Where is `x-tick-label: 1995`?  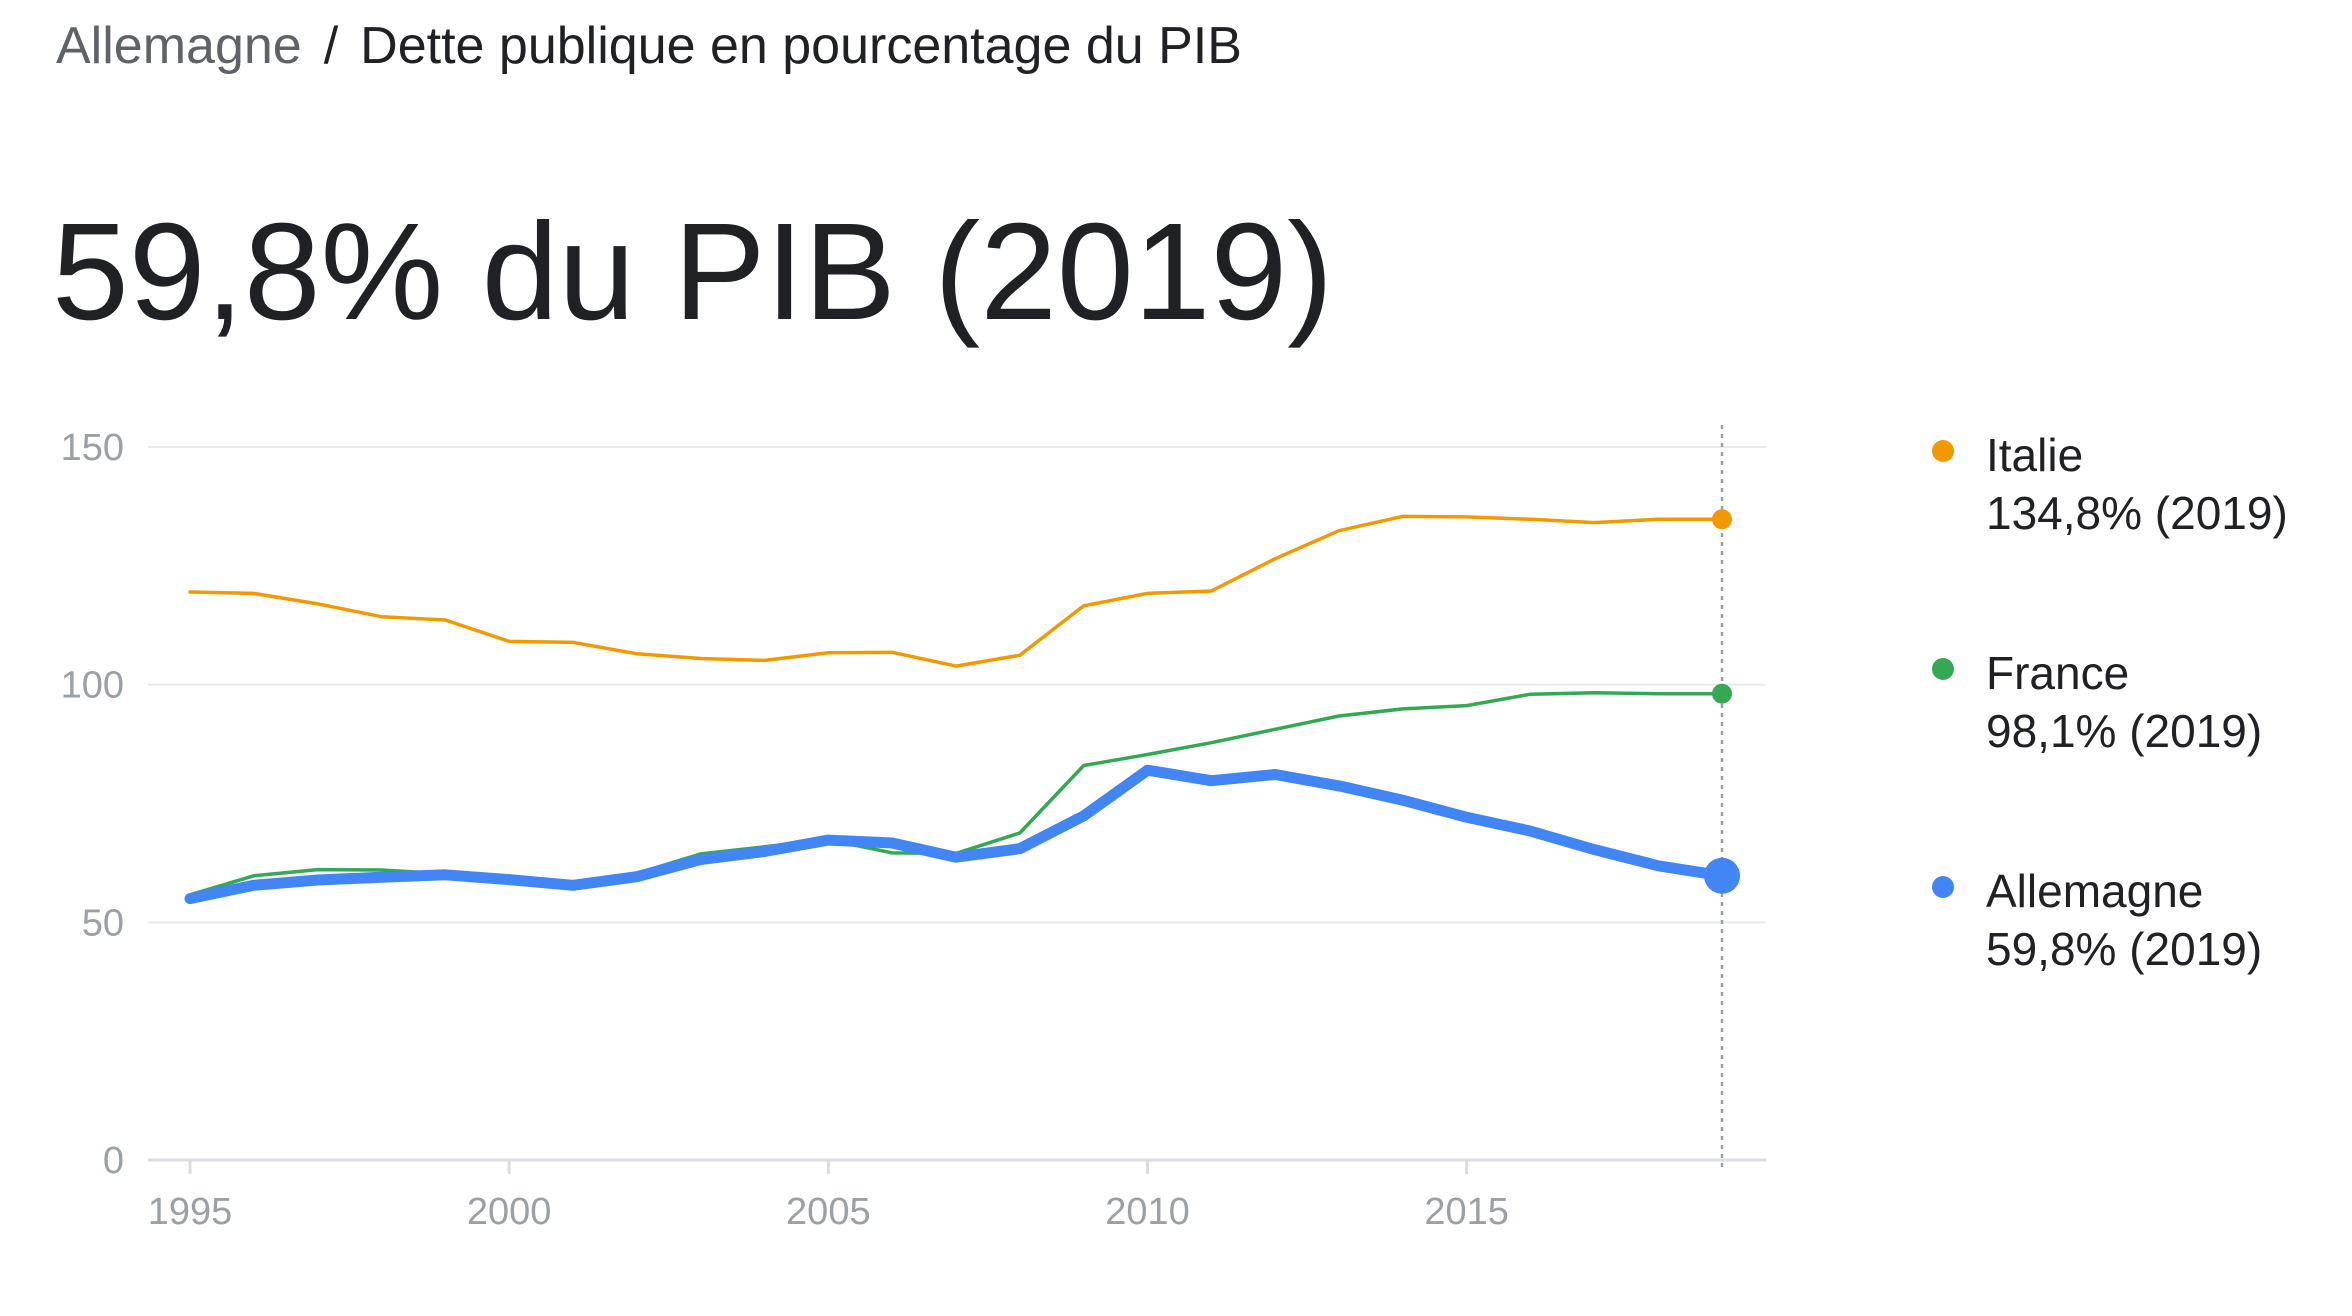 x-tick-label: 1995 is located at coordinates (190, 1212).